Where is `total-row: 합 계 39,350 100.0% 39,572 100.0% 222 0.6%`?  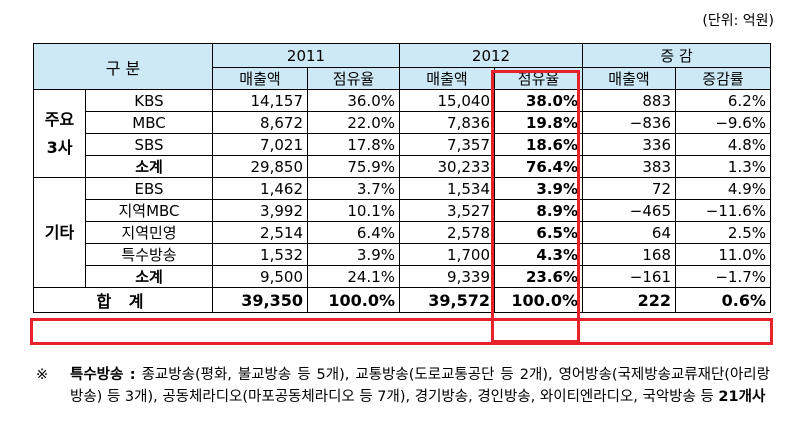 total-row: 합 계 39,350 100.0% 39,572 100.0% 222 0.6% is located at coordinates (402, 300).